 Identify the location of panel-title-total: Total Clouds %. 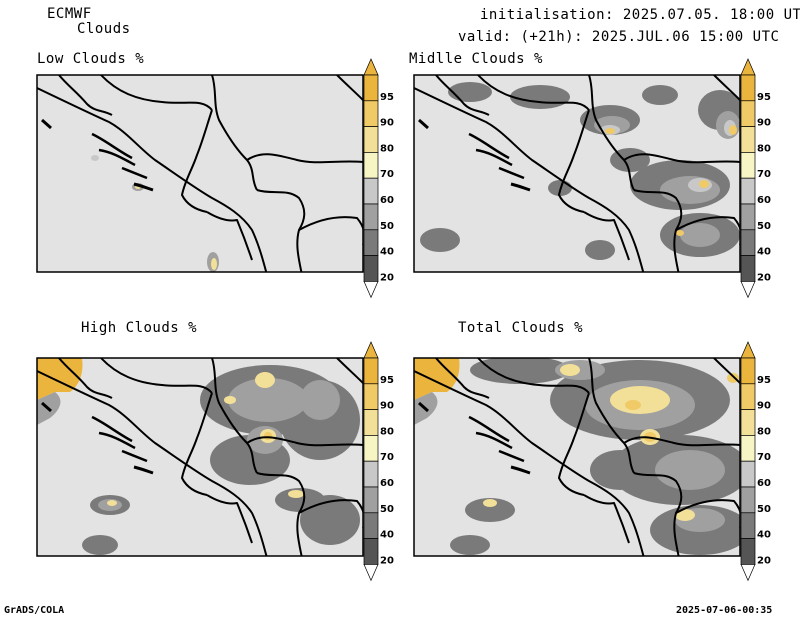
(521, 328).